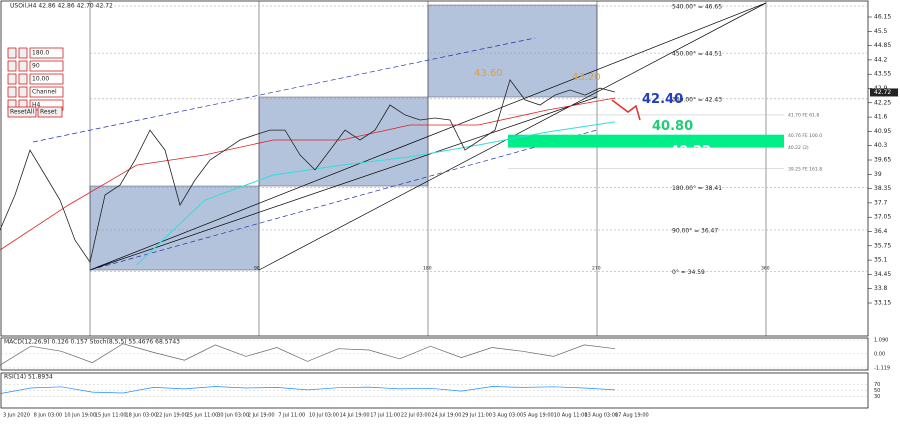 This screenshot has width=900, height=426. Describe the element at coordinates (878, 174) in the screenshot. I see `y-tick-label: 39` at that location.